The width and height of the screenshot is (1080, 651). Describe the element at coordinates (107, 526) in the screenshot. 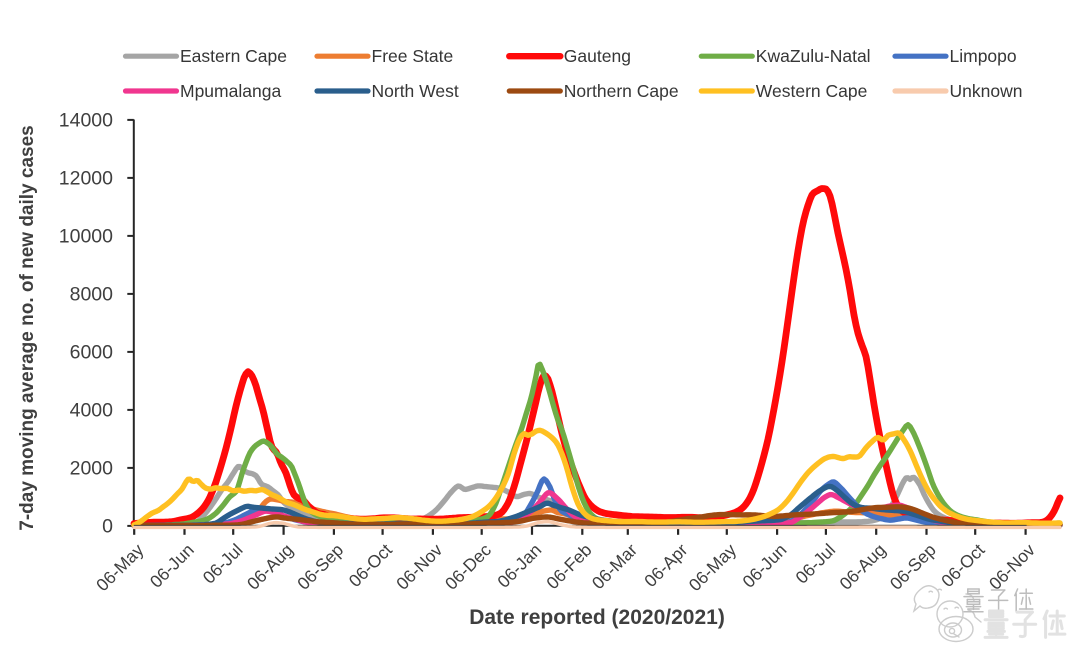

I see `svg-text: 0` at that location.